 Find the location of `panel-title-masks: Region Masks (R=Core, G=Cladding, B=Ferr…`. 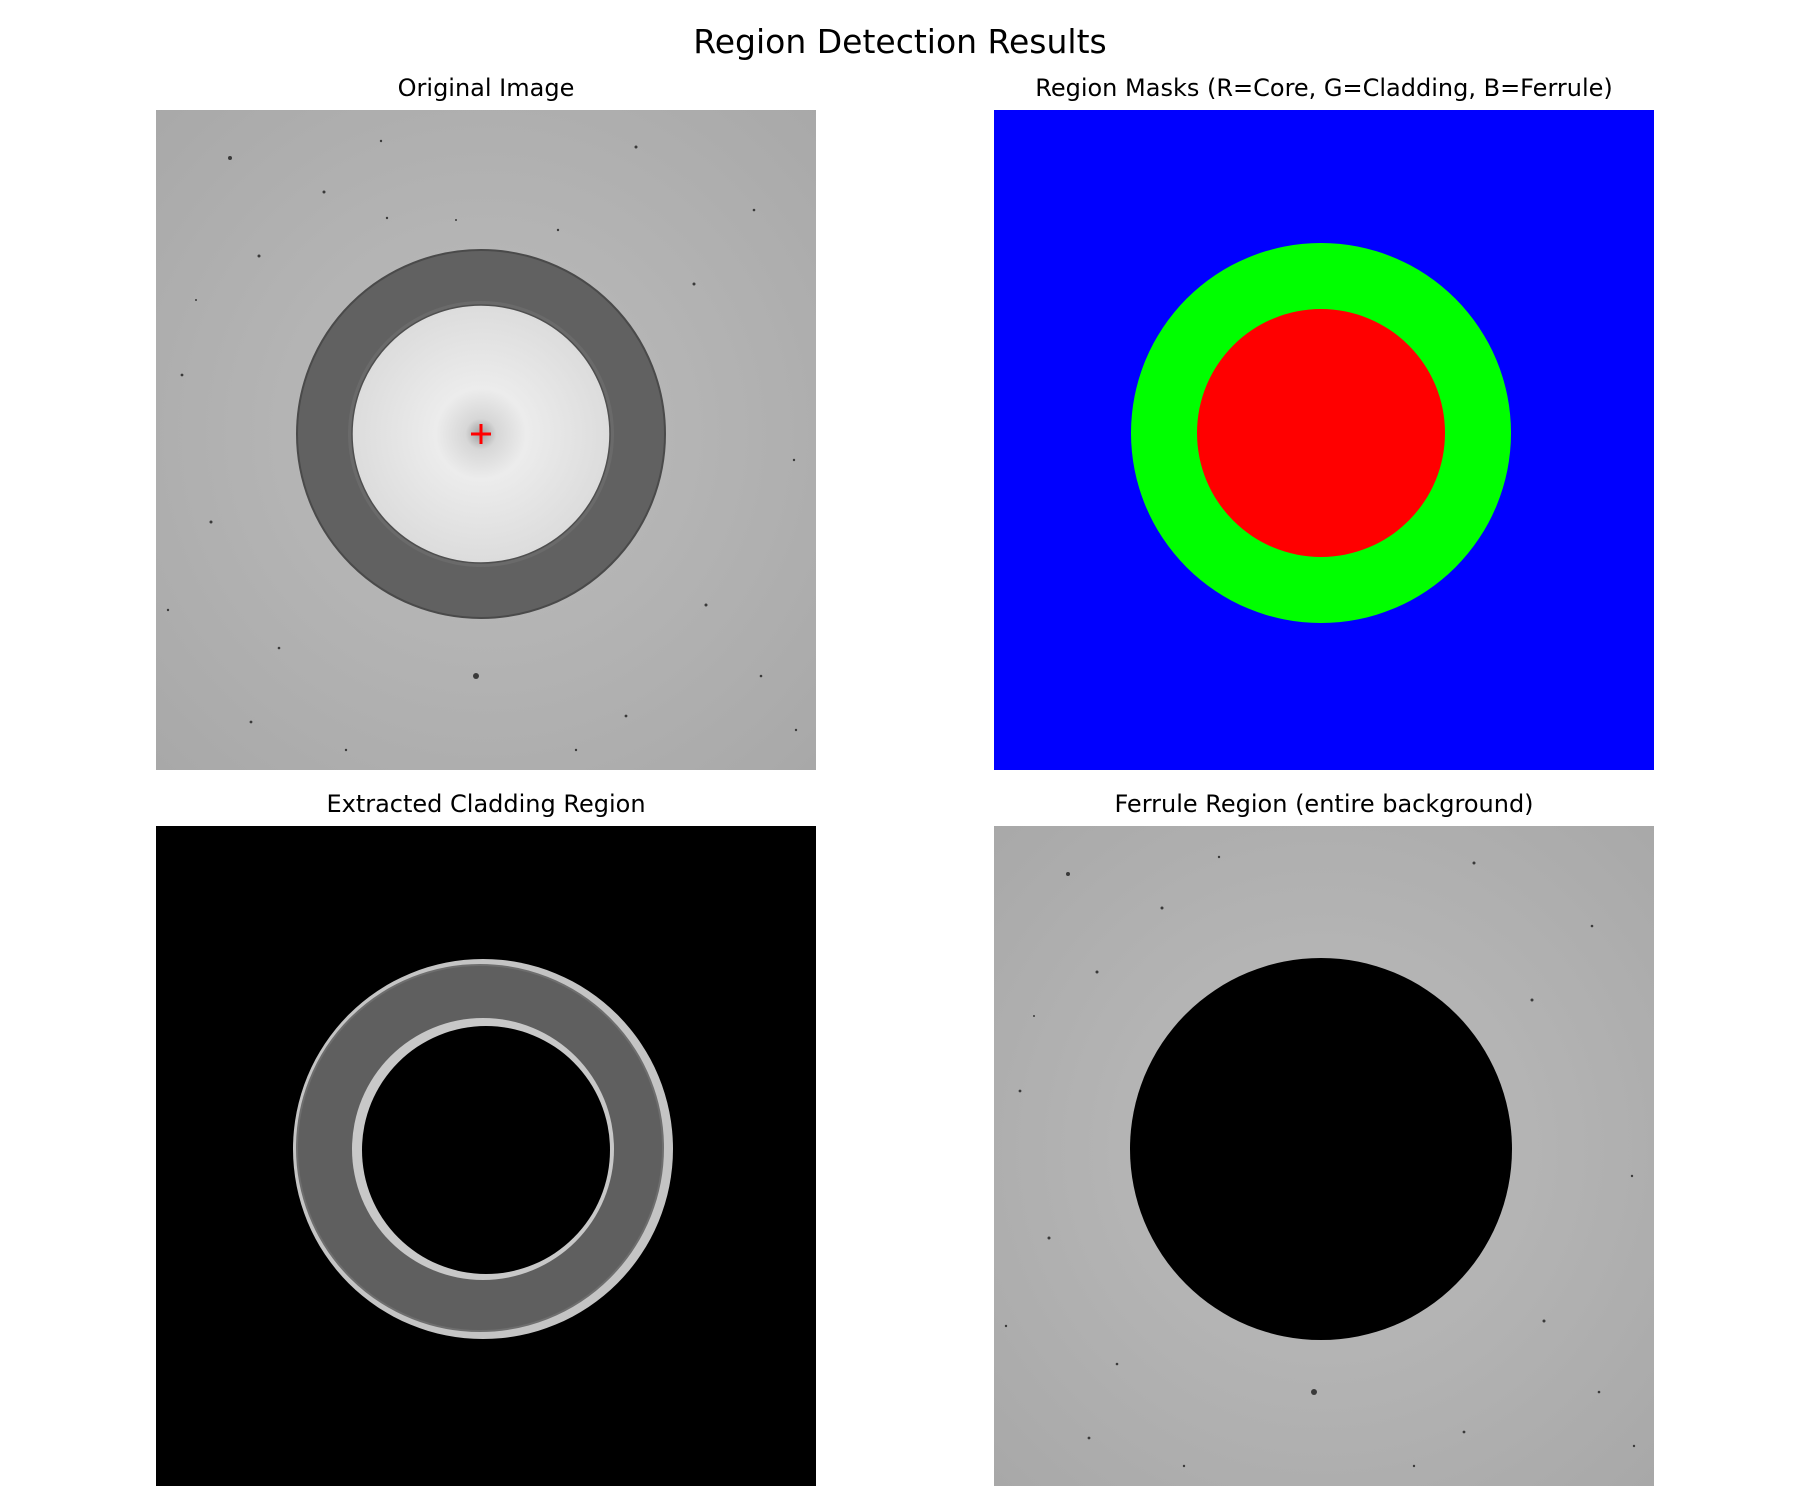

panel-title-masks: Region Masks (R=Core, G=Cladding, B=Ferr… is located at coordinates (1324, 88).